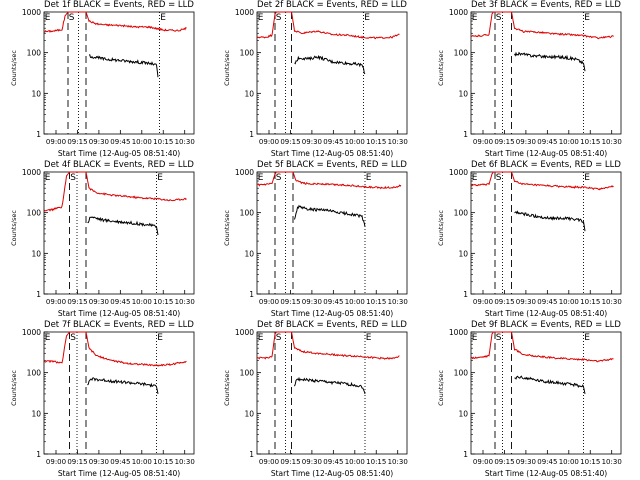  What do you see at coordinates (332, 165) in the screenshot?
I see `panel-title: Det 5f BLACK = Events, RED = LLD` at bounding box center [332, 165].